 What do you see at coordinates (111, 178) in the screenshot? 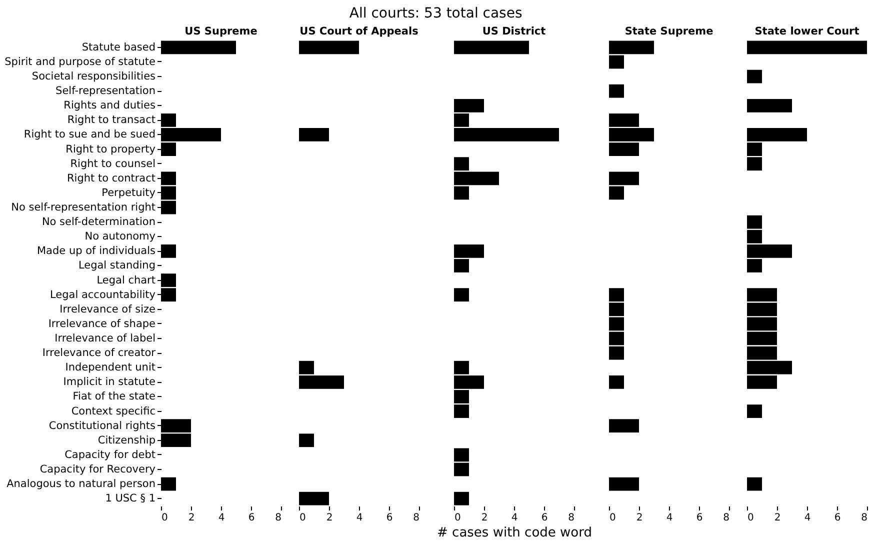
I see `y-tick-label: Right to contract` at bounding box center [111, 178].